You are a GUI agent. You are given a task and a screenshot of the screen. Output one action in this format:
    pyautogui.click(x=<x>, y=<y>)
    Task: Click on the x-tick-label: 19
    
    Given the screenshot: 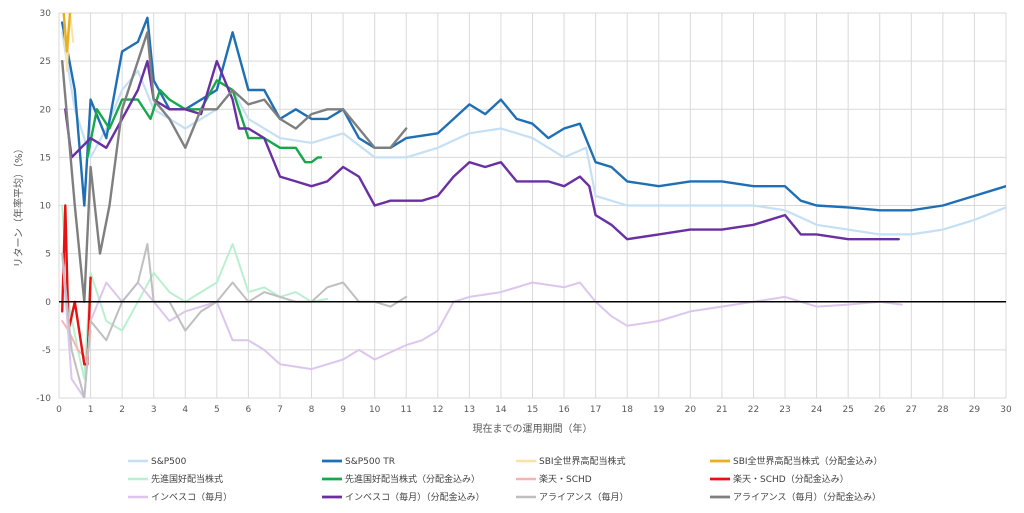 What is the action you would take?
    pyautogui.click(x=659, y=410)
    